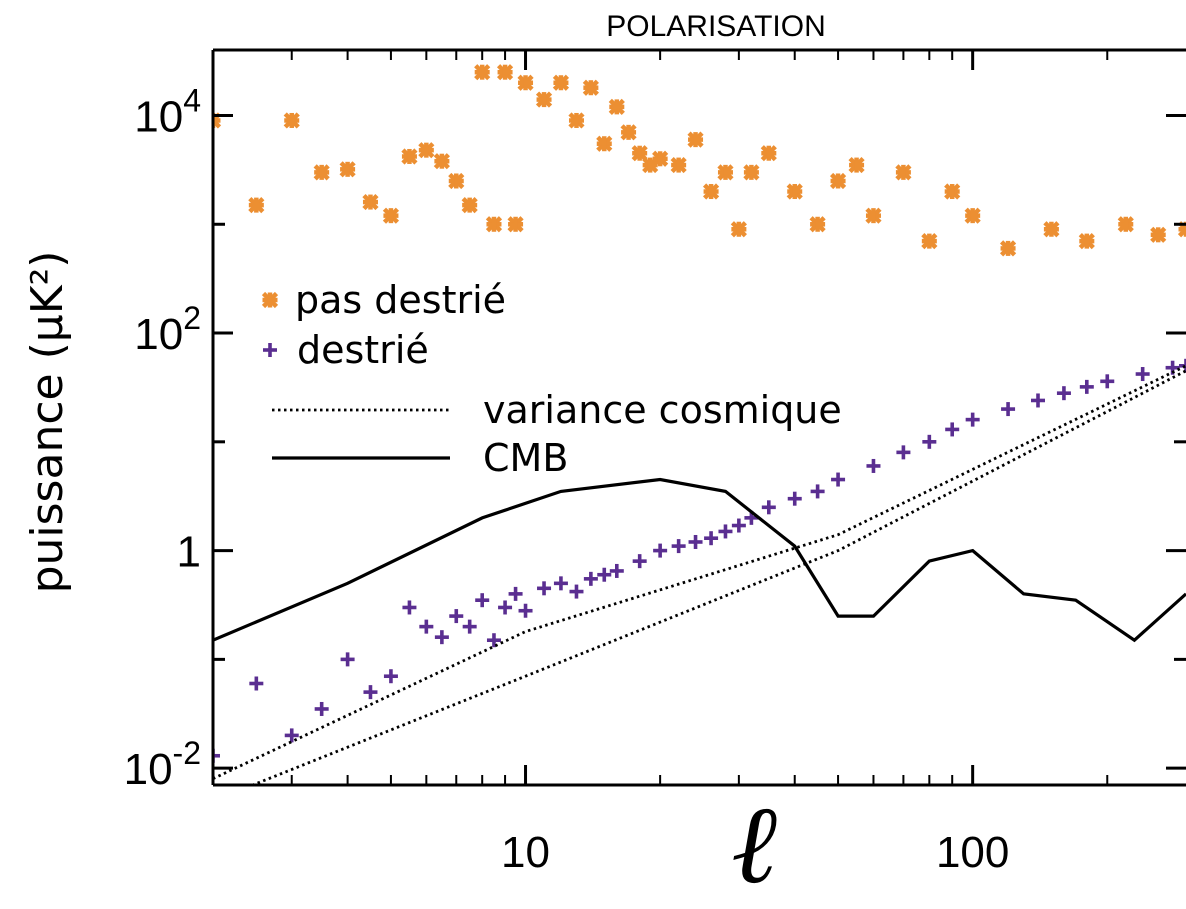 The width and height of the screenshot is (1186, 909). I want to click on x-tick-label: 10, so click(525, 852).